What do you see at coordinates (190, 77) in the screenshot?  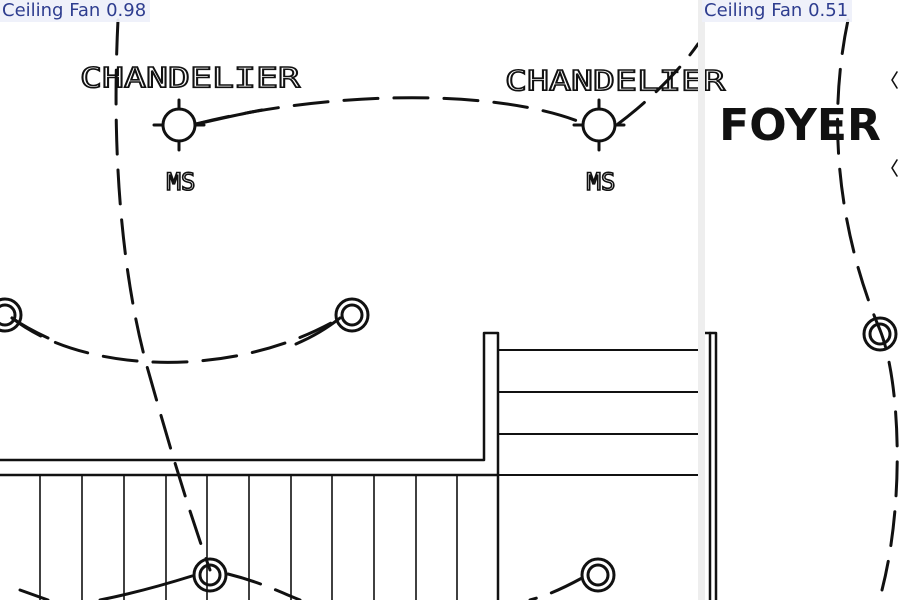 I see `fixture-label-left: CHANDELIER` at bounding box center [190, 77].